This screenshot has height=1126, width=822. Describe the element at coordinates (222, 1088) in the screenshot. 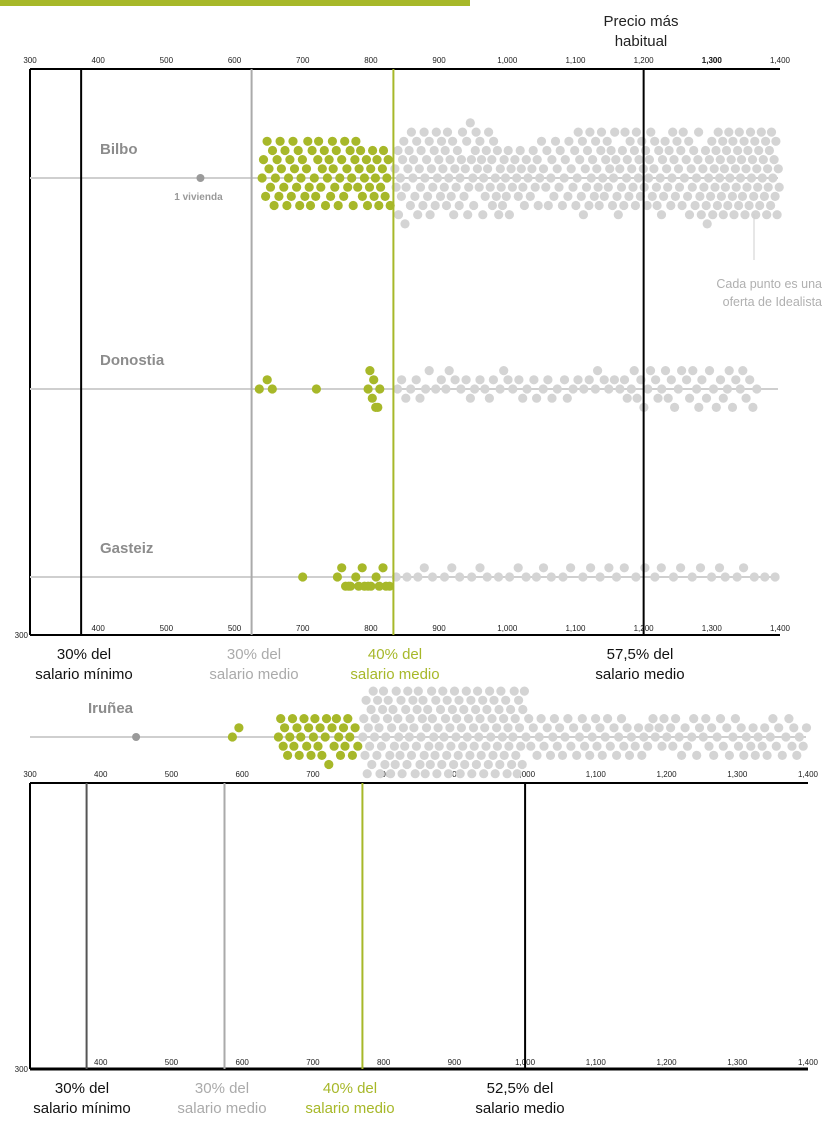

I see `reference-line-label: 30% del` at that location.